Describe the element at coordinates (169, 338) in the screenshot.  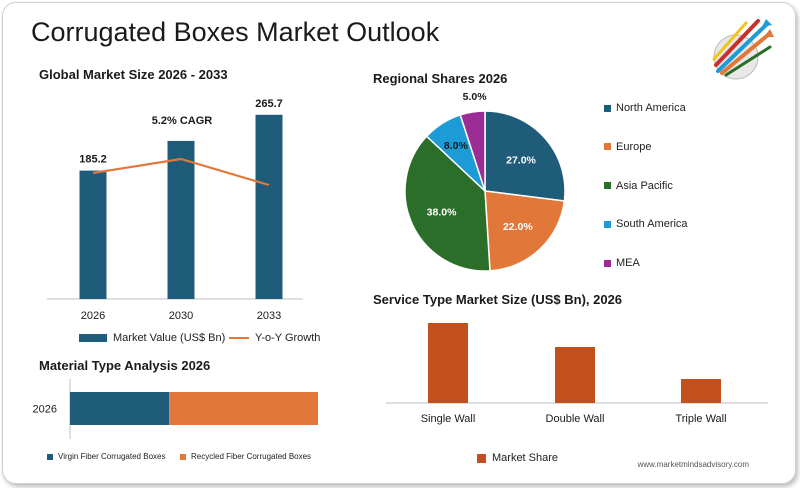
I see `legend-market-value-label: Market Value (US$ Bn)` at that location.